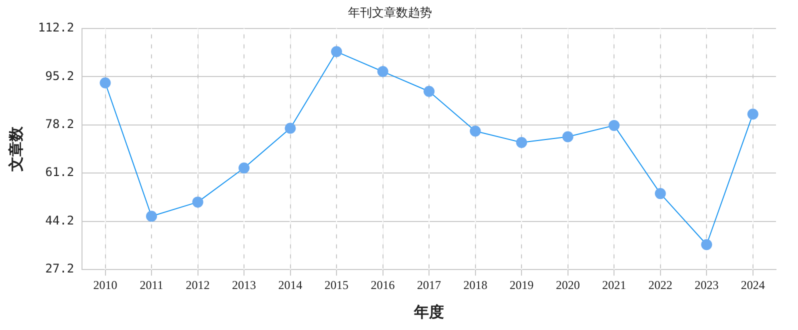 The height and width of the screenshot is (330, 798). I want to click on x-axis-title: 年度, so click(428, 311).